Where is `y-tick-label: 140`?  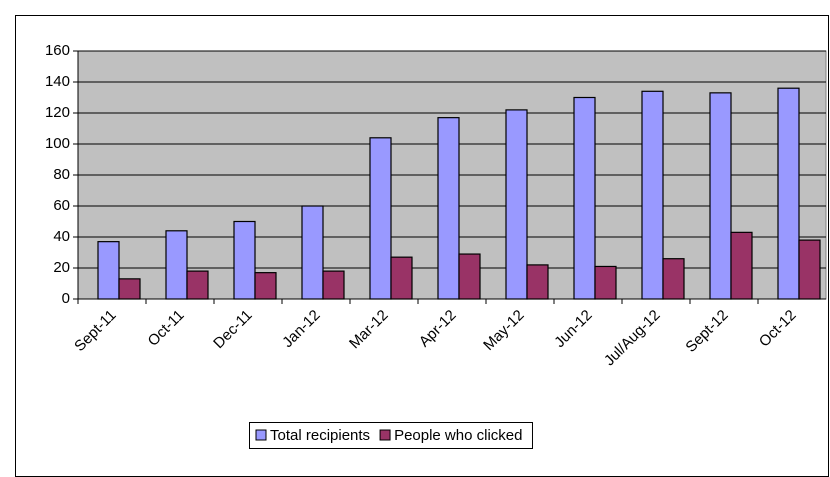
y-tick-label: 140 is located at coordinates (57, 81).